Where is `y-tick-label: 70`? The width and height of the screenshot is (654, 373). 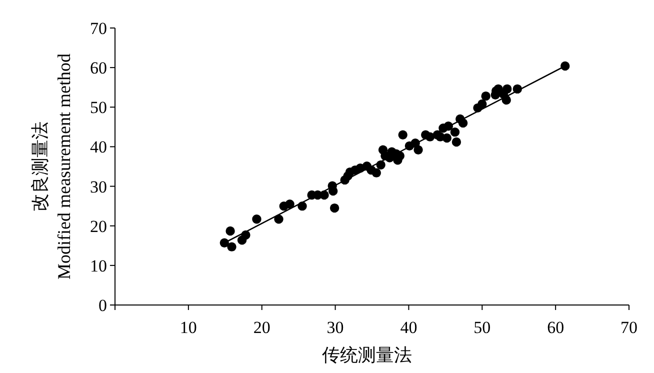 y-tick-label: 70 is located at coordinates (98, 28).